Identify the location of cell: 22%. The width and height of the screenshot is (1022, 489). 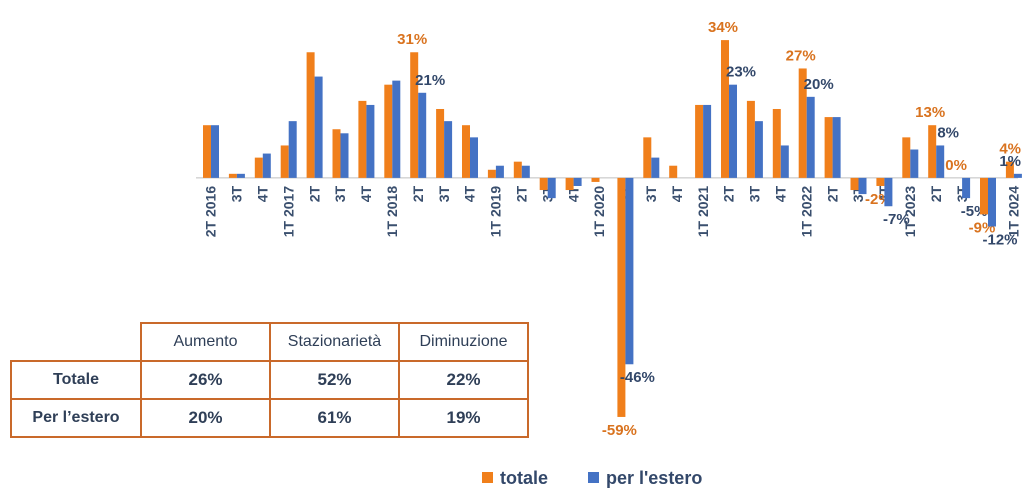
(463, 380).